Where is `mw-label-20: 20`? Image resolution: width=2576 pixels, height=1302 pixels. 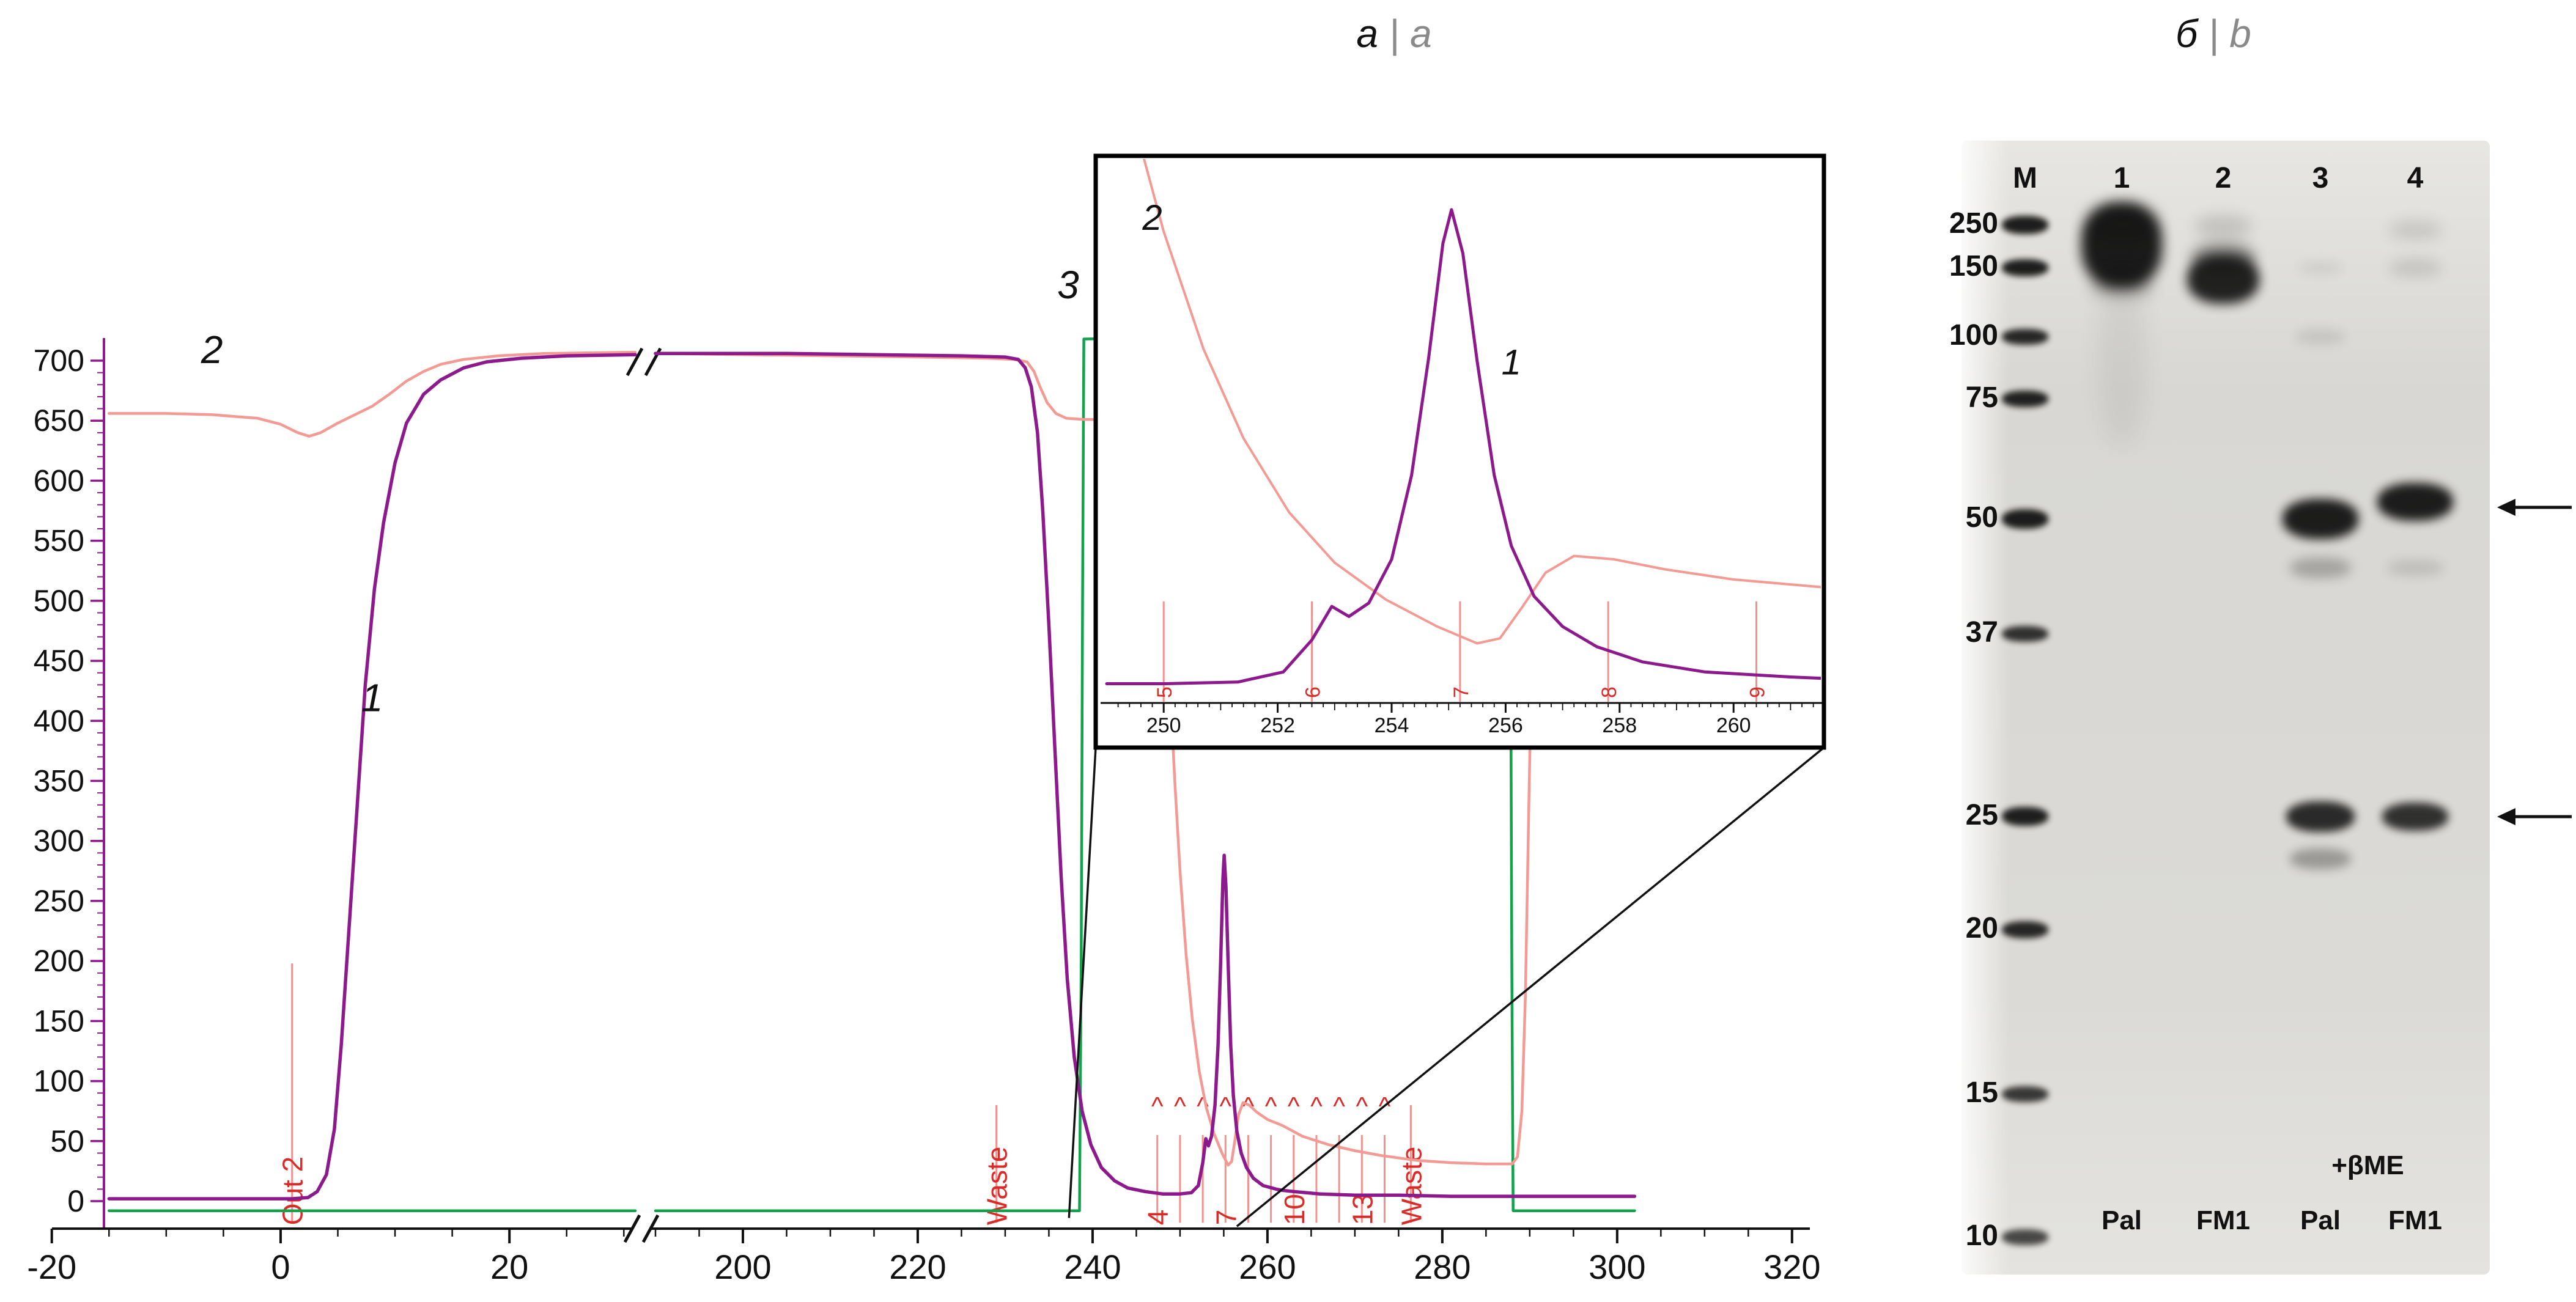
mw-label-20: 20 is located at coordinates (1982, 927).